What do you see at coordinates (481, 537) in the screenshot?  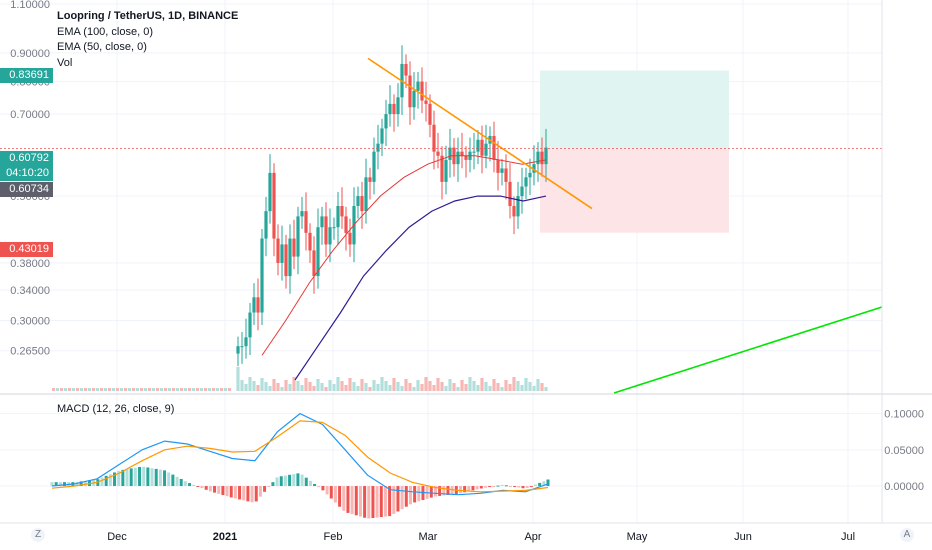 I see `time-axis: Dec 2021 Feb Mar Apr May Jun Jul` at bounding box center [481, 537].